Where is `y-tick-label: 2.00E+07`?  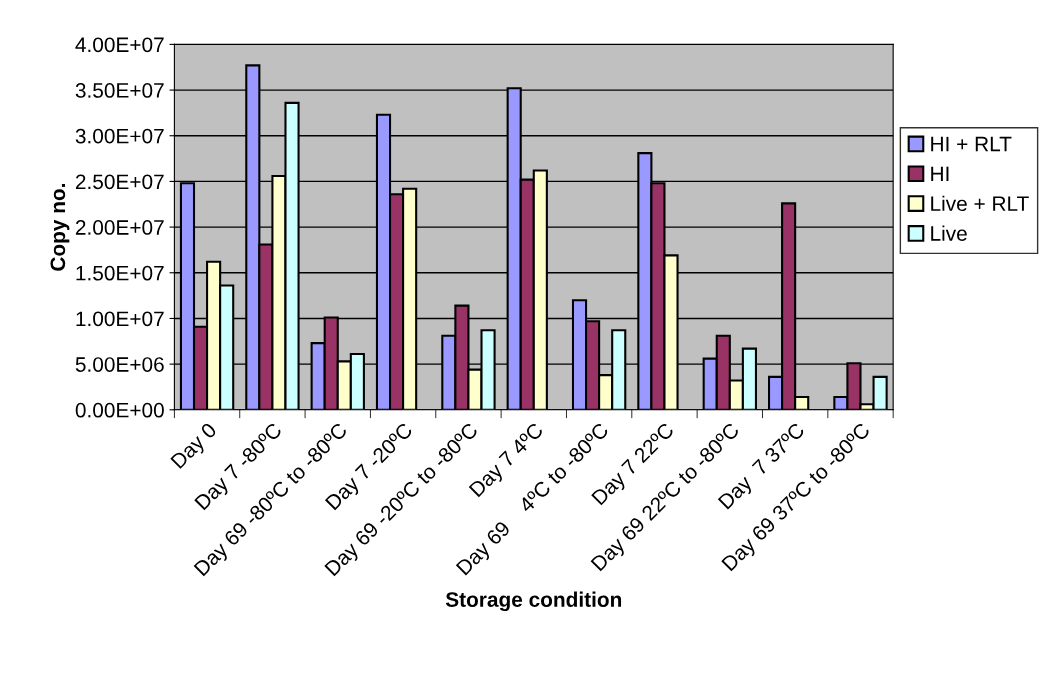 y-tick-label: 2.00E+07 is located at coordinates (119, 227).